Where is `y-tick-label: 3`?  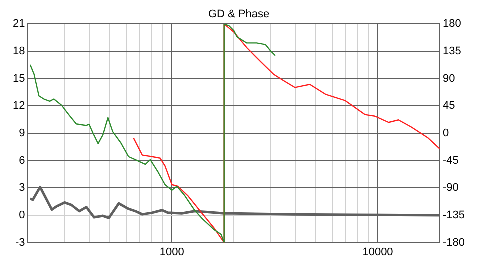
y-tick-label: 3 is located at coordinates (22, 188).